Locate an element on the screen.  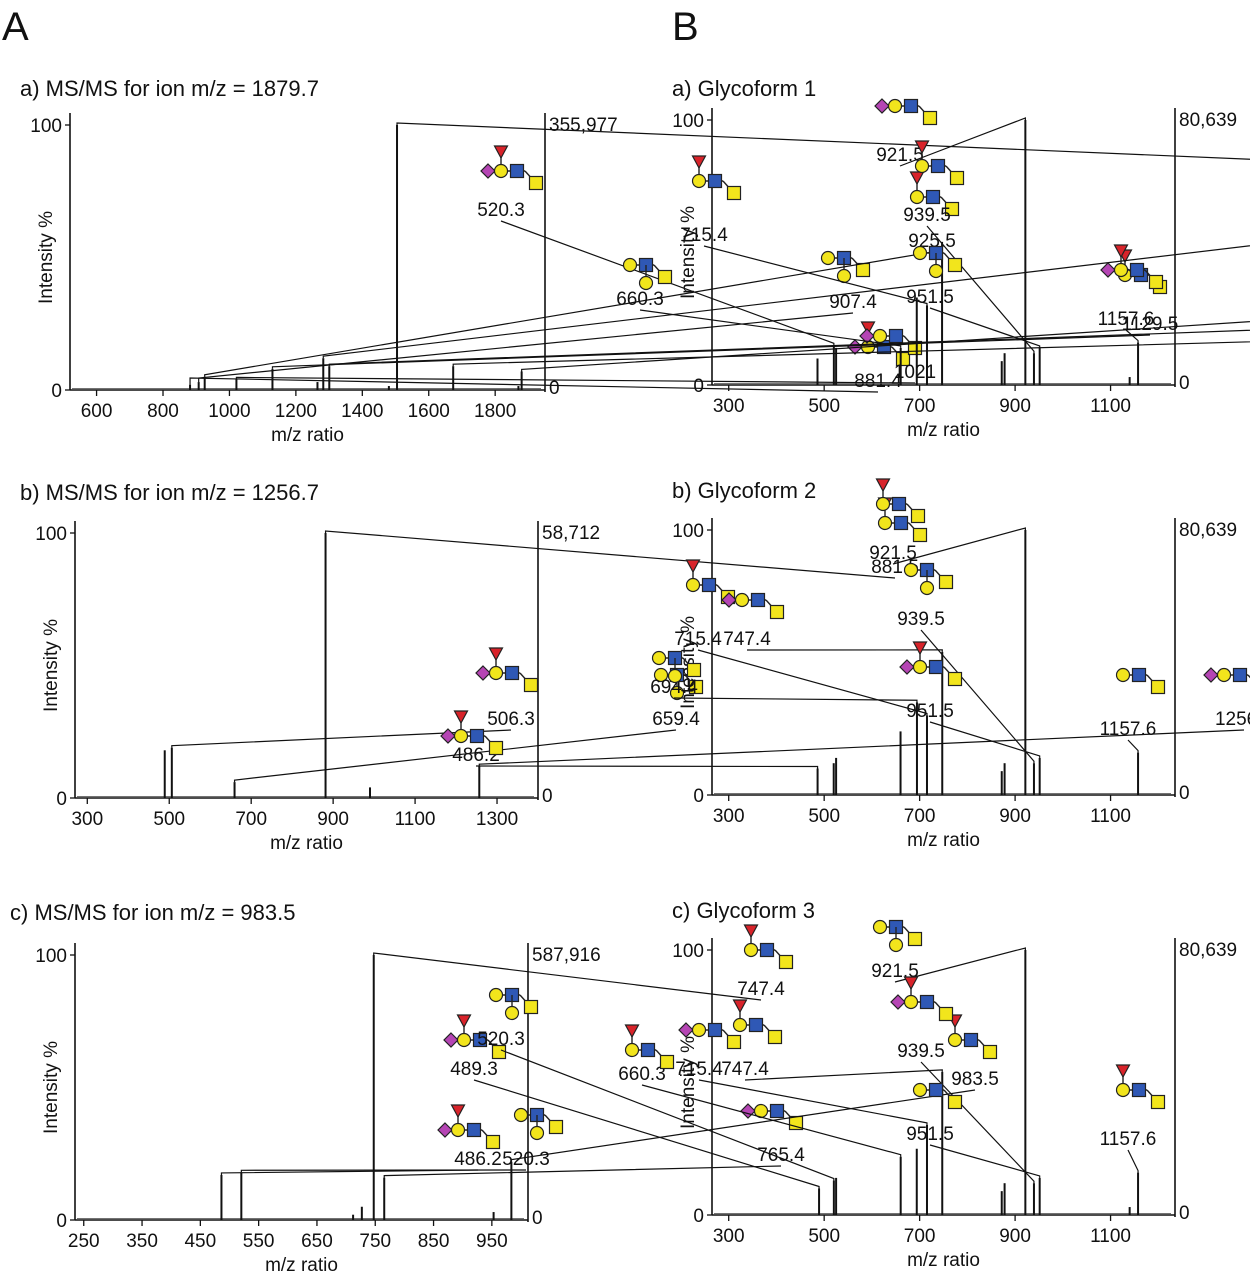
peak-label: 921.5 is located at coordinates (900, 155).